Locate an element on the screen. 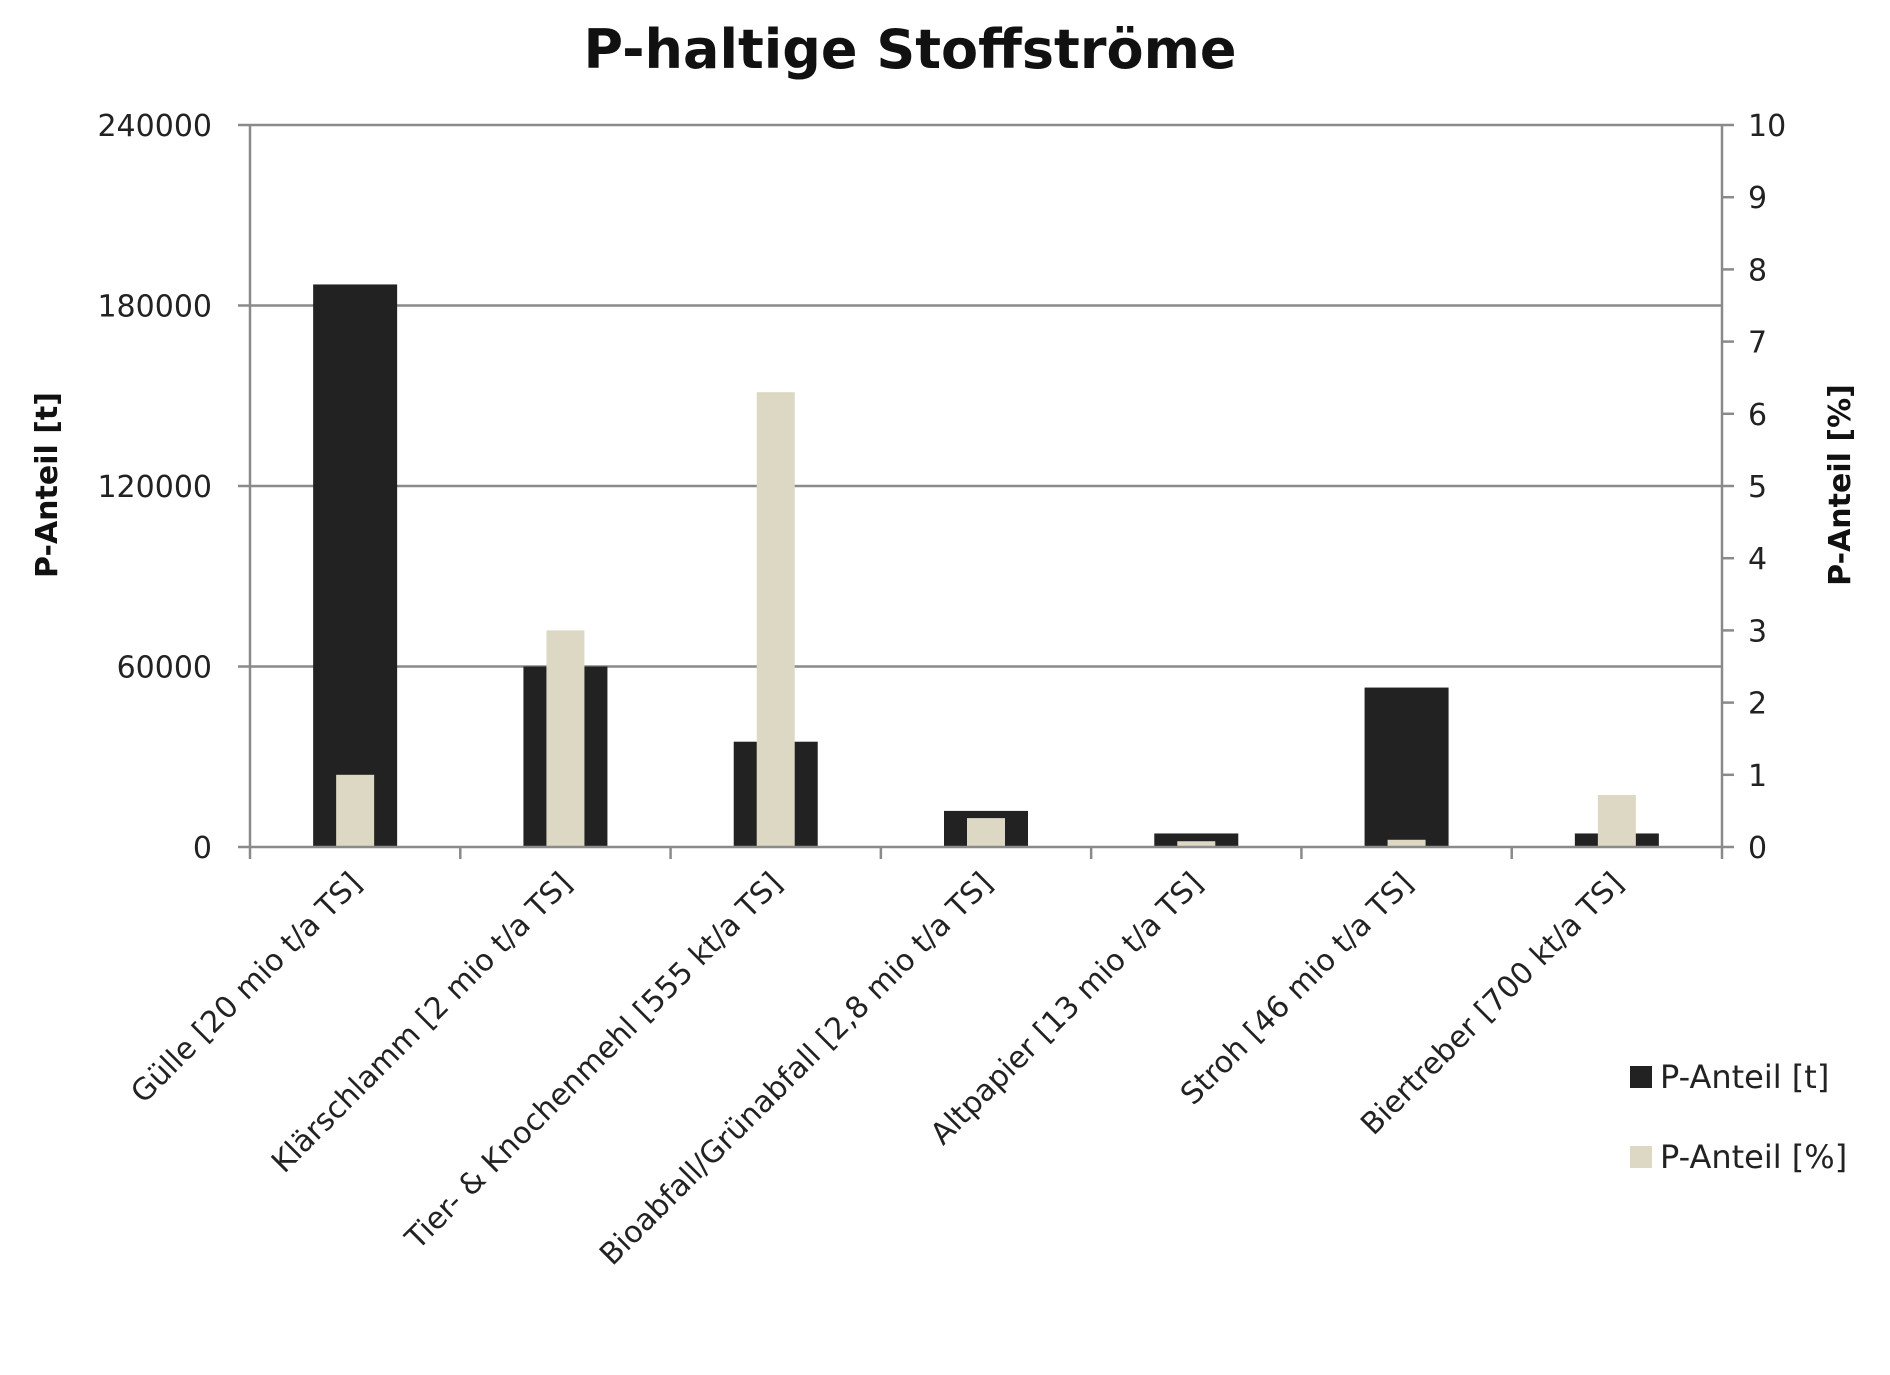 The width and height of the screenshot is (1890, 1375). chart-title: P-haltige Stoffströme is located at coordinates (910, 49).